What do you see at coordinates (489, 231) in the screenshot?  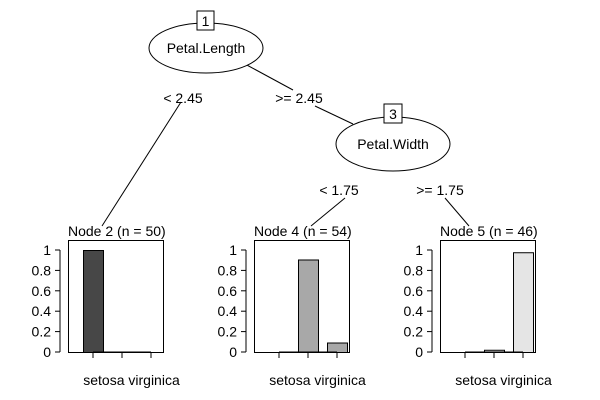 I see `leaf-title: Node 5 (n = 46)` at bounding box center [489, 231].